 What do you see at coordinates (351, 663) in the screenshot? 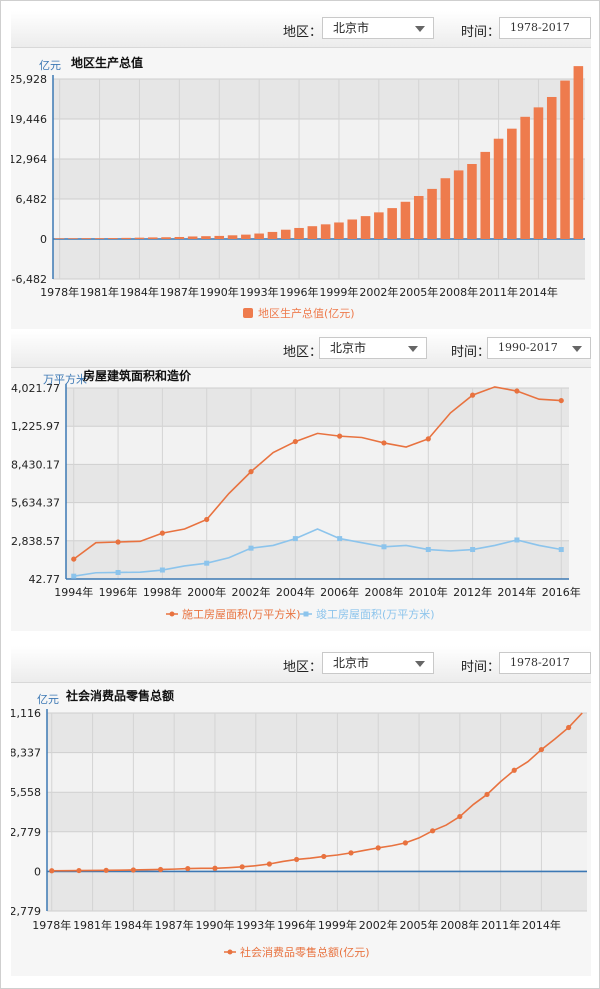
I see `region-value: 北京市` at bounding box center [351, 663].